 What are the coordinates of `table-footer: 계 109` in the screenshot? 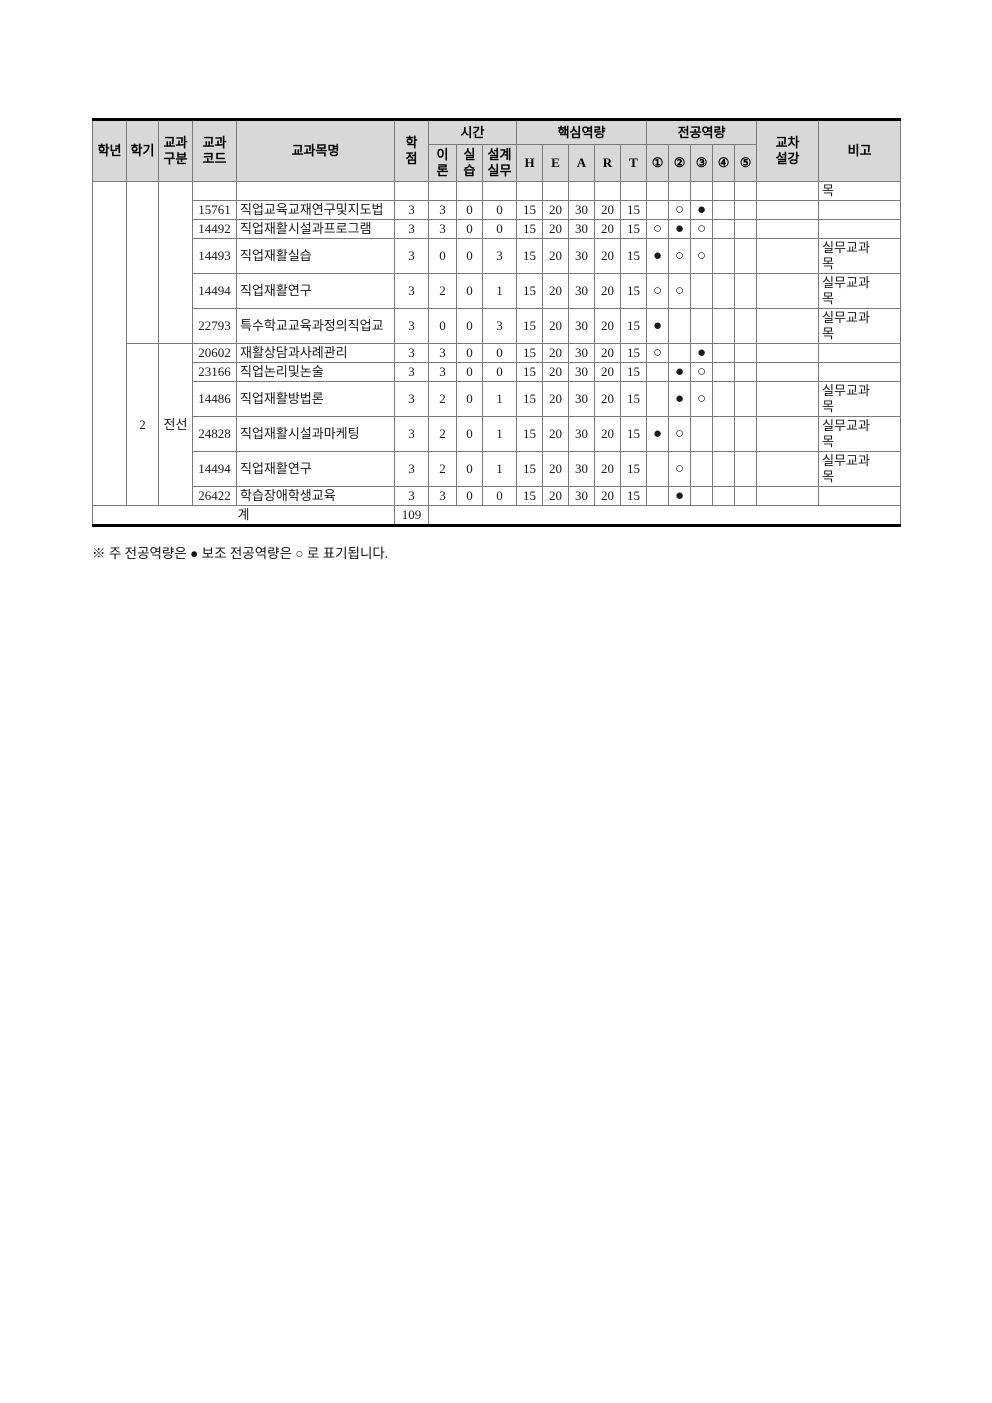 It's located at (497, 515).